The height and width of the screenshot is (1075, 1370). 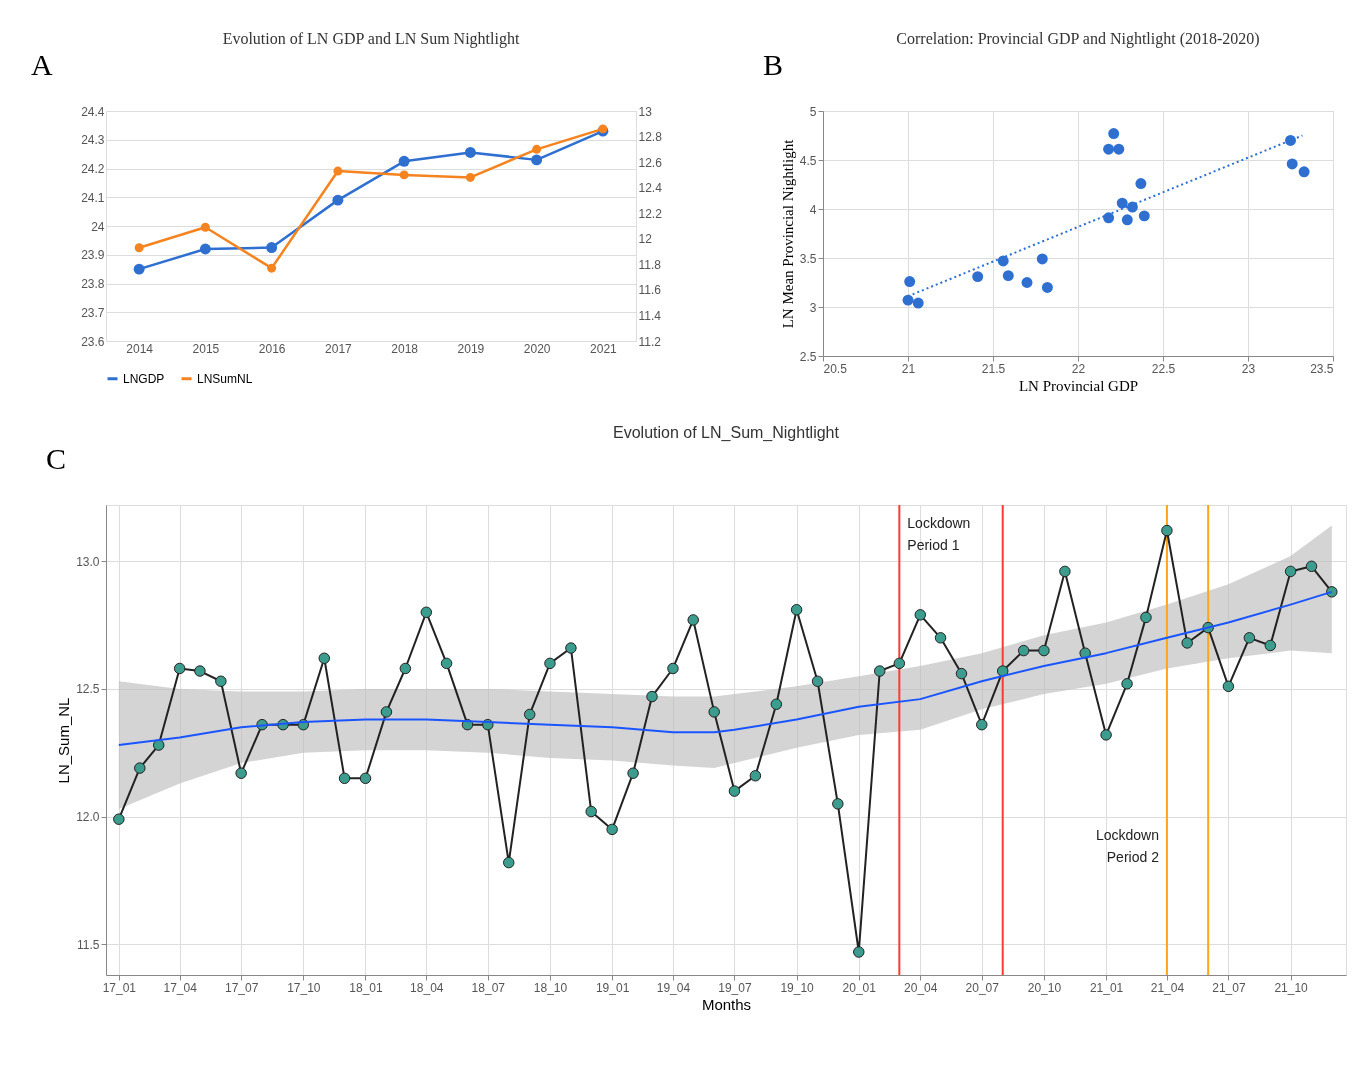 What do you see at coordinates (1248, 368) in the screenshot?
I see `x-tick-label: 23` at bounding box center [1248, 368].